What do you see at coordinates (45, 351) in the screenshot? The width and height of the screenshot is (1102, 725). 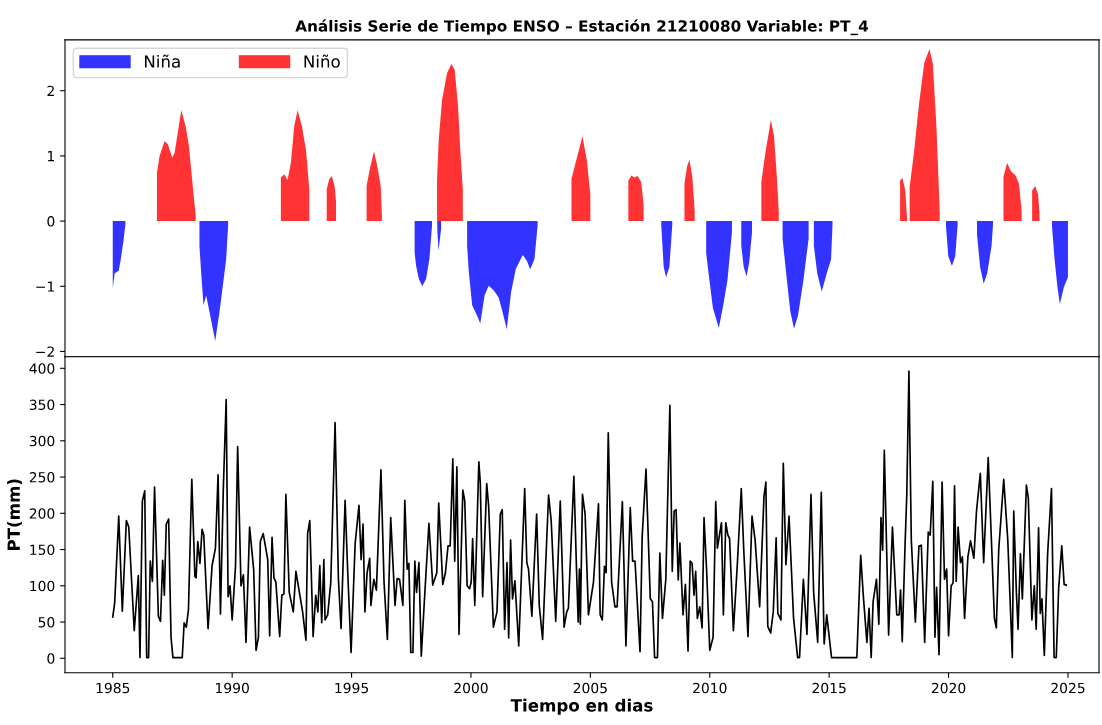 I see `y-tick-label: −2` at bounding box center [45, 351].